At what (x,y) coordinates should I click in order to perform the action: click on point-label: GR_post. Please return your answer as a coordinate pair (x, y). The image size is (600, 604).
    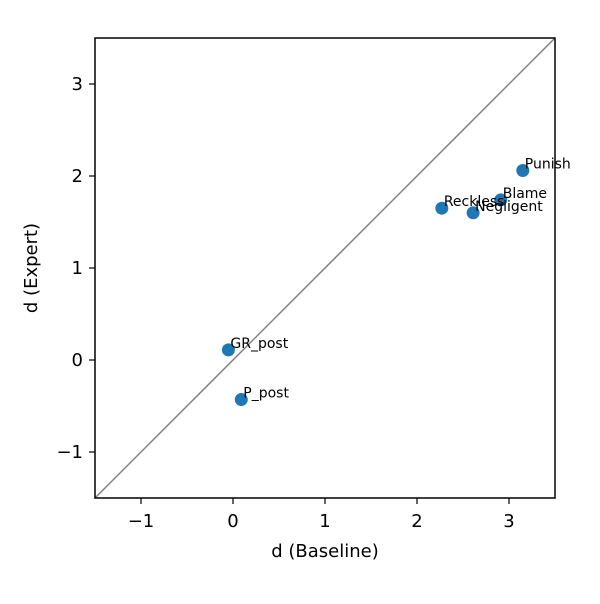
    Looking at the image, I should click on (259, 344).